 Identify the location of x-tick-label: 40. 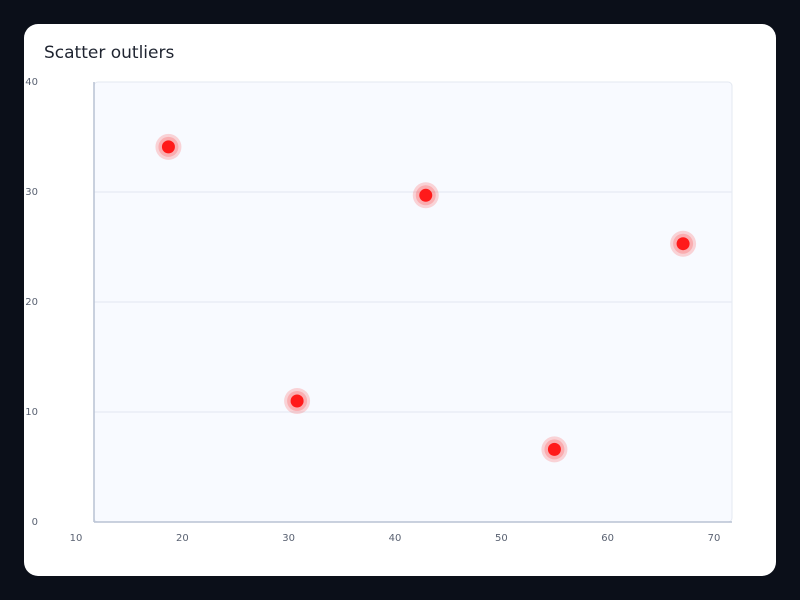
(395, 538).